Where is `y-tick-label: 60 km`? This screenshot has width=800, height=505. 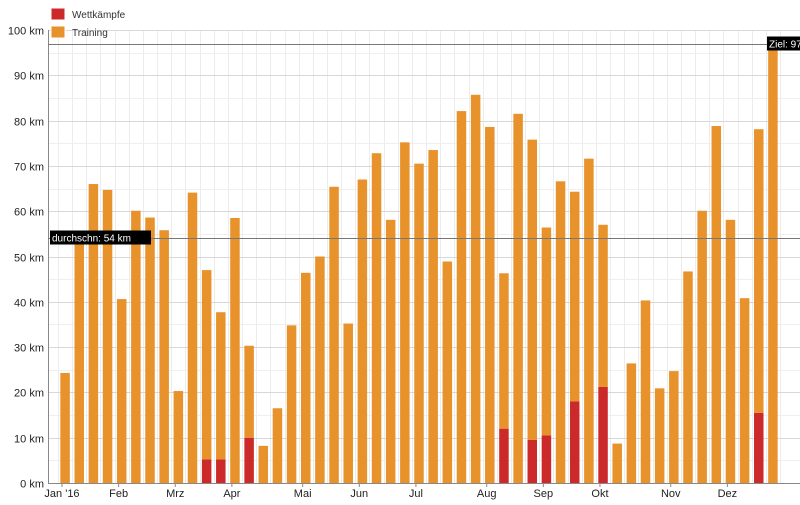 y-tick-label: 60 km is located at coordinates (29, 213).